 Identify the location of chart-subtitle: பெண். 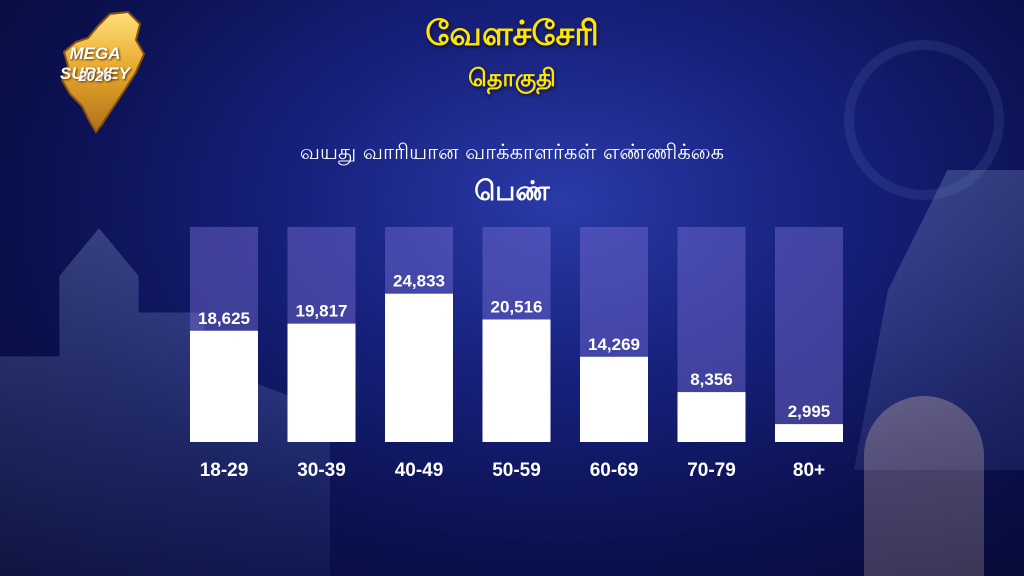
(512, 191).